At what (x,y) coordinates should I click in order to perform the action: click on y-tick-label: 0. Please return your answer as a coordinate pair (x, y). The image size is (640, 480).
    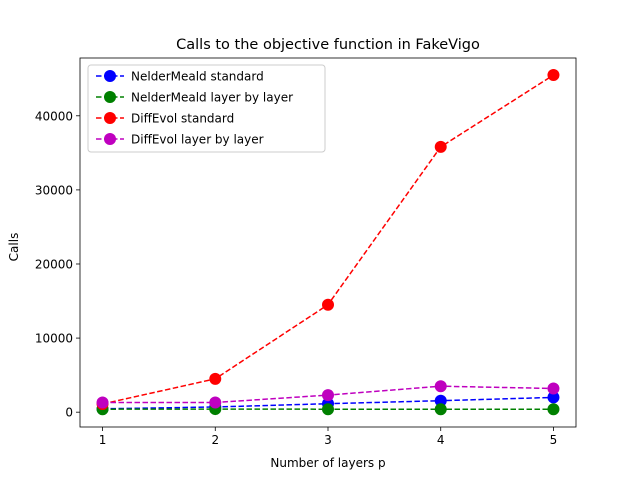
    Looking at the image, I should click on (69, 413).